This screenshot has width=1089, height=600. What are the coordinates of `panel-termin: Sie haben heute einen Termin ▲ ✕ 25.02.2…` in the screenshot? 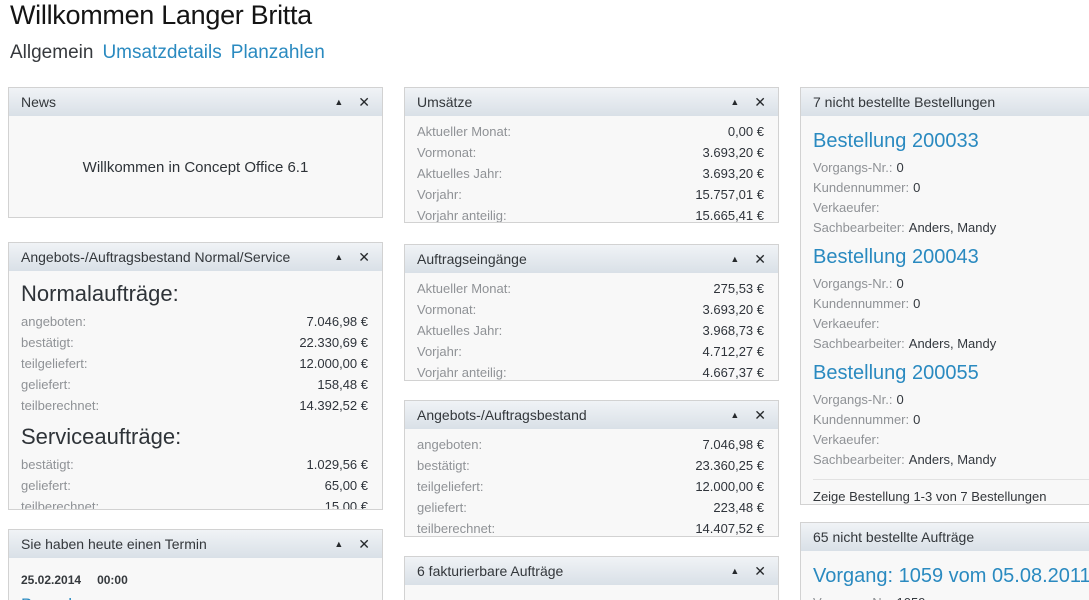 It's located at (195, 564).